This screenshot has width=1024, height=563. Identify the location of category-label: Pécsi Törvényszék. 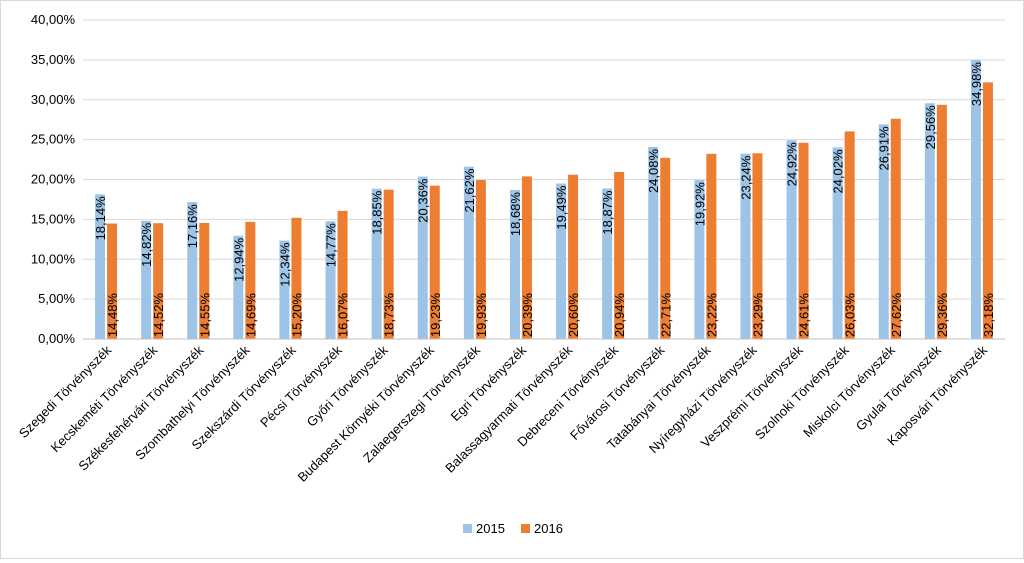
(301, 386).